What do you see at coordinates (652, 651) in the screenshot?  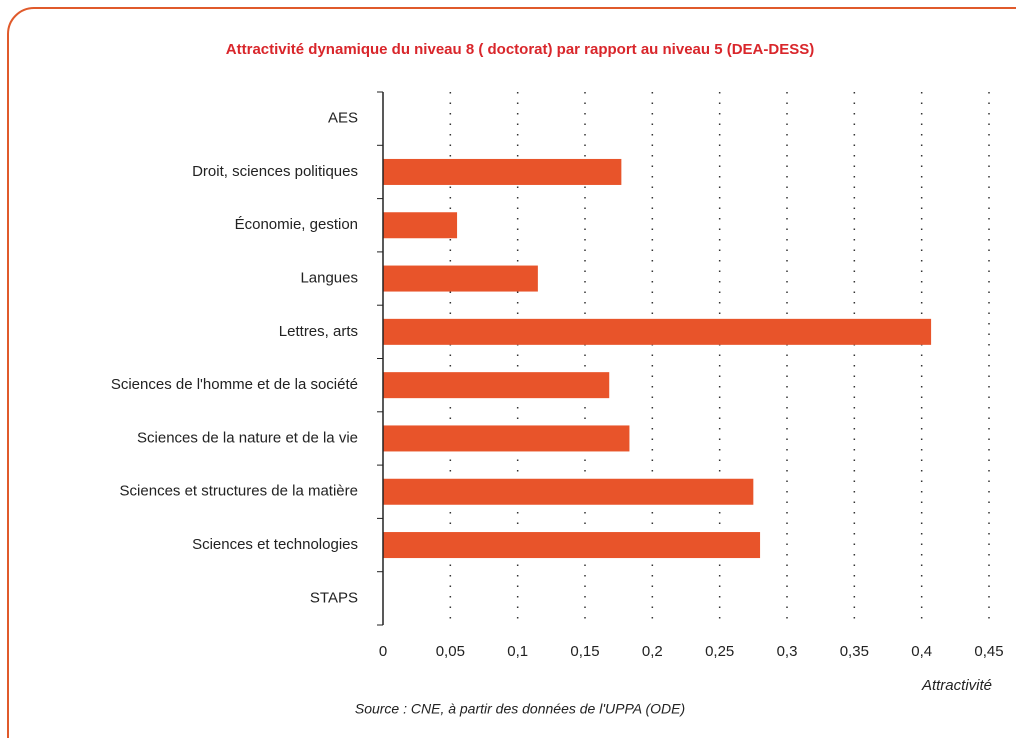 I see `x-tick-label: 0,2` at bounding box center [652, 651].